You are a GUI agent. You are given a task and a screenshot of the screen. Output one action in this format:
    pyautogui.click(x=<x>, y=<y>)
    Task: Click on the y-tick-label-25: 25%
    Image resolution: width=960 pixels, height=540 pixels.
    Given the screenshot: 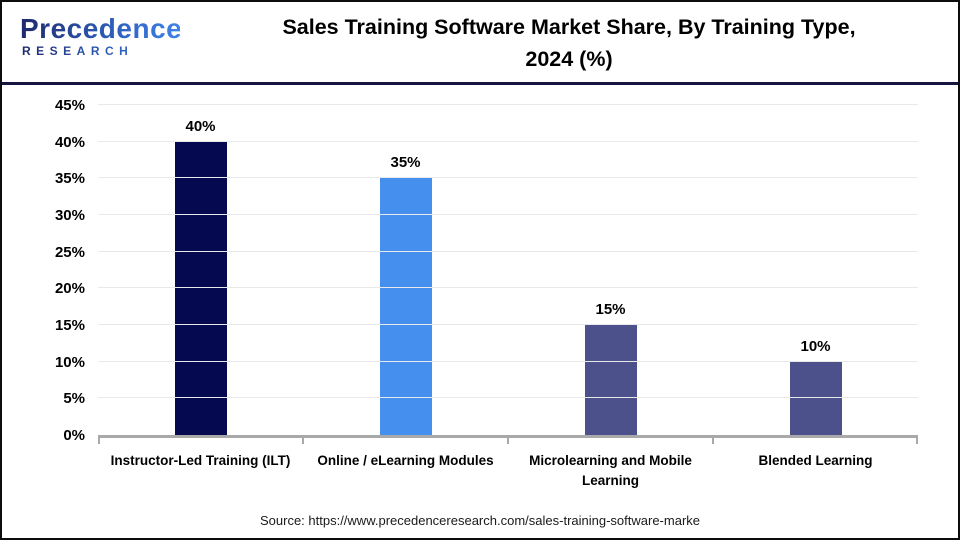 What is the action you would take?
    pyautogui.click(x=69, y=252)
    